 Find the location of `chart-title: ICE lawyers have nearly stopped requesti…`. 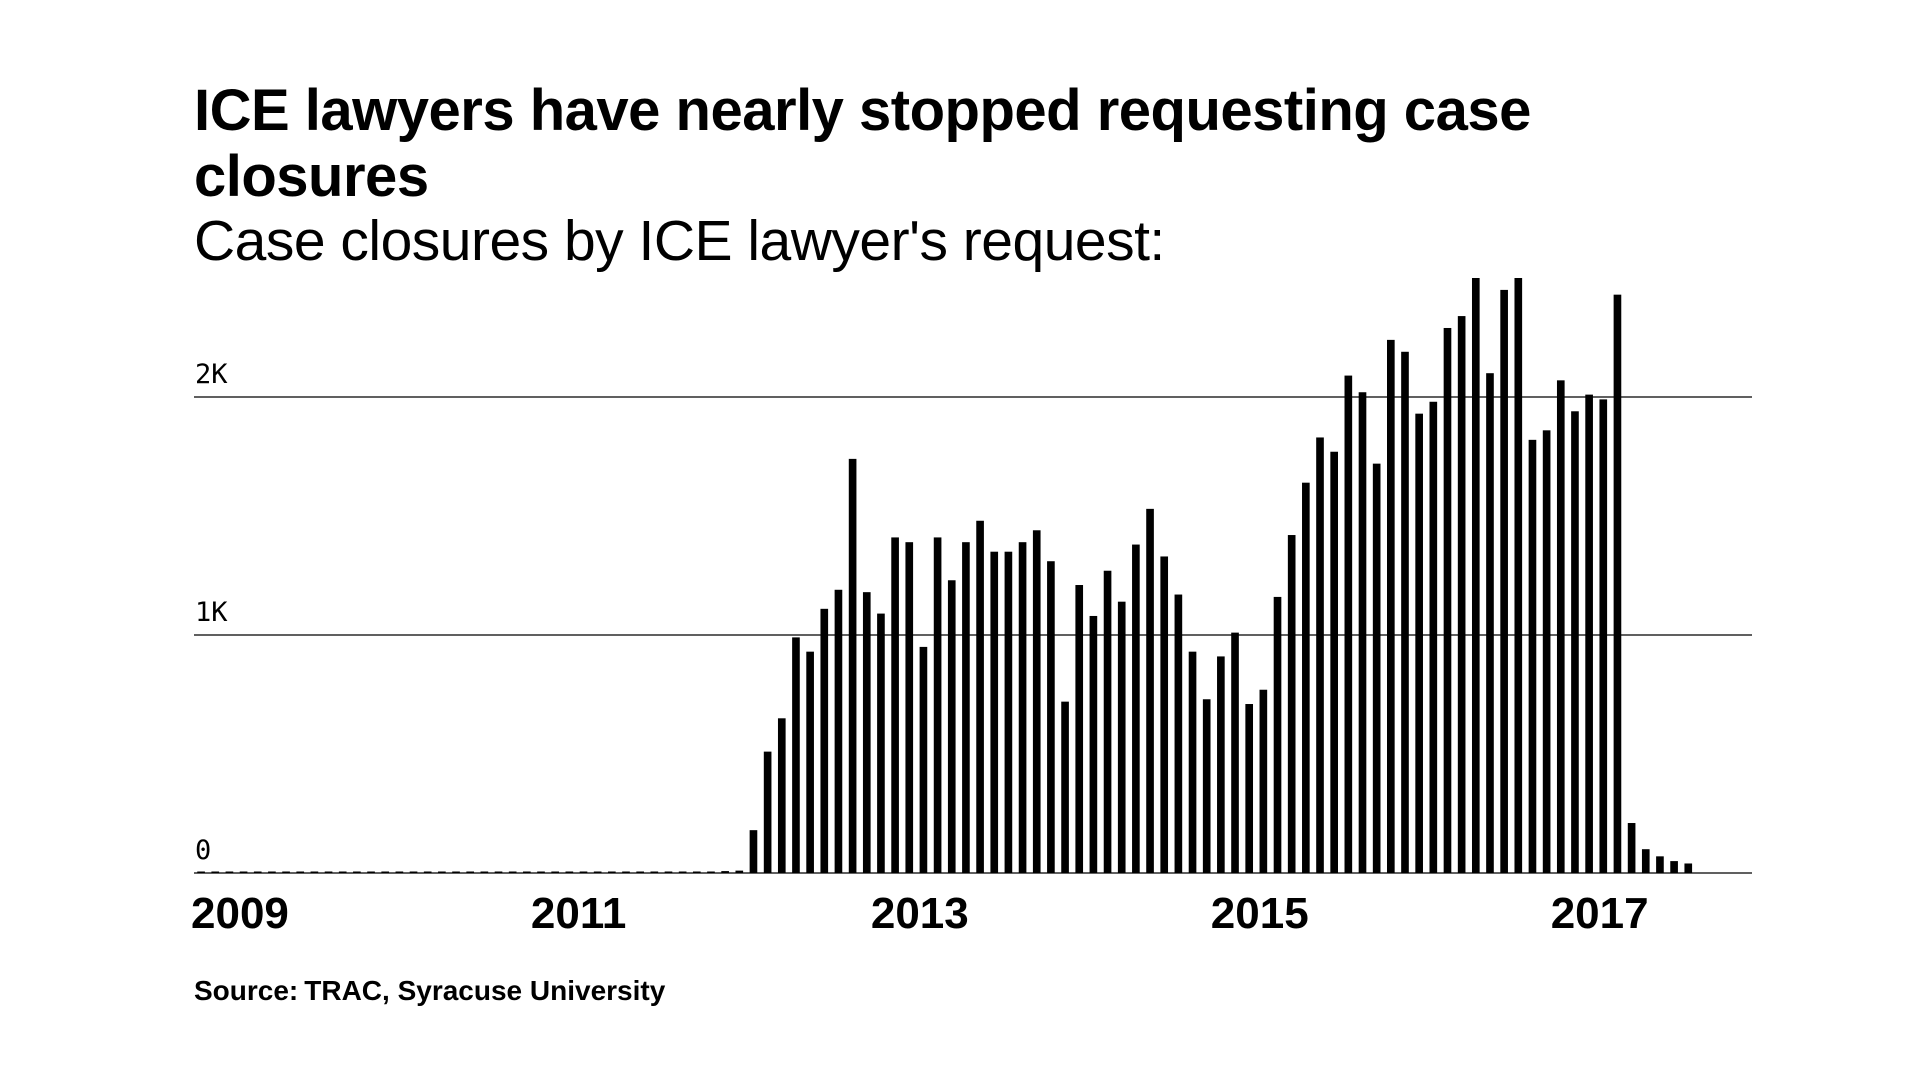

chart-title: ICE lawyers have nearly stopped requesti… is located at coordinates (862, 143).